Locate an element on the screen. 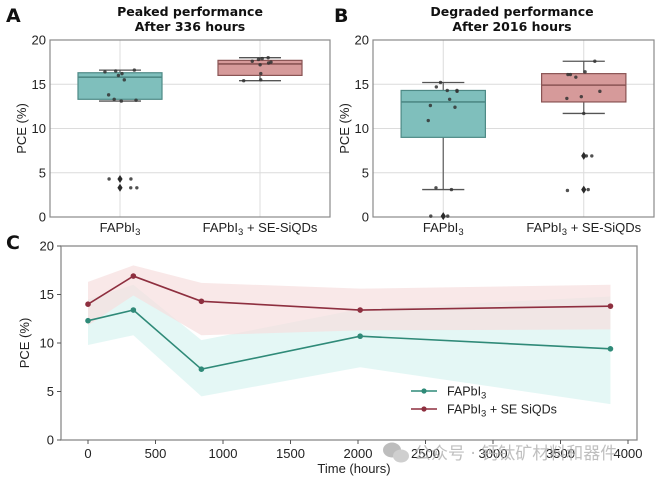  x-tick-label: 3000 is located at coordinates (493, 453).